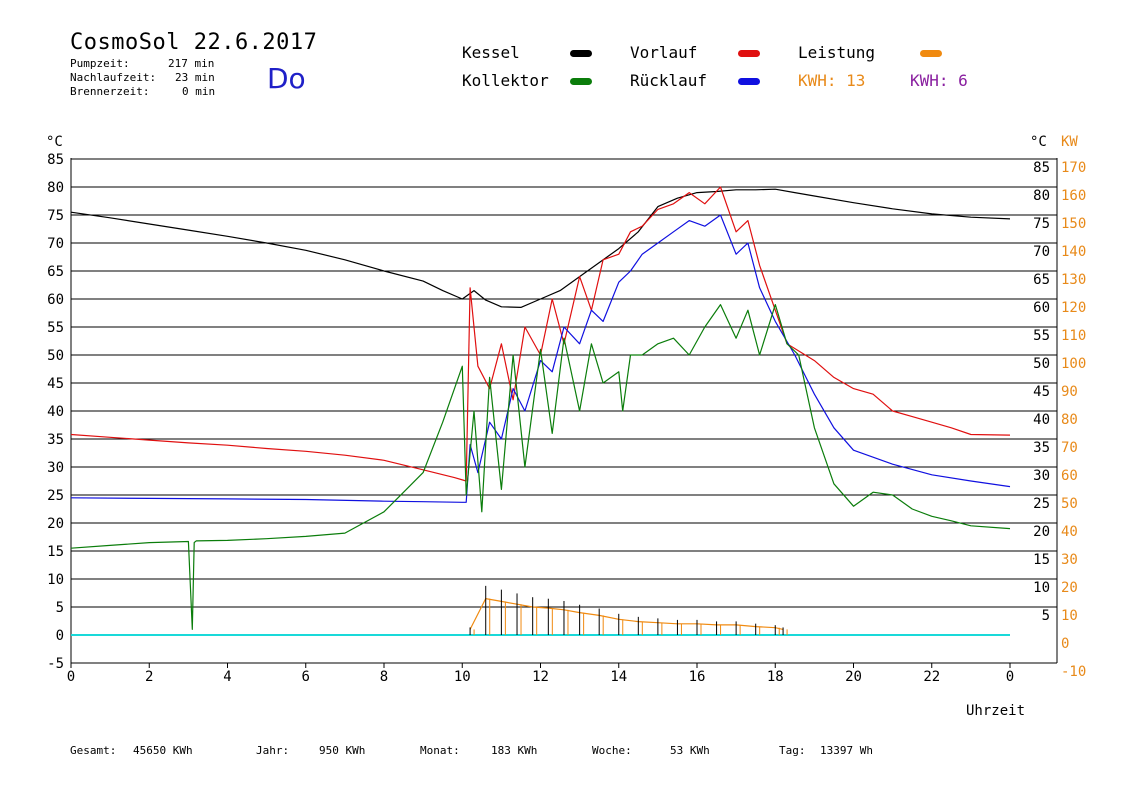 Image resolution: width=1148 pixels, height=812 pixels. What do you see at coordinates (853, 677) in the screenshot?
I see `x-tick-label: 20` at bounding box center [853, 677].